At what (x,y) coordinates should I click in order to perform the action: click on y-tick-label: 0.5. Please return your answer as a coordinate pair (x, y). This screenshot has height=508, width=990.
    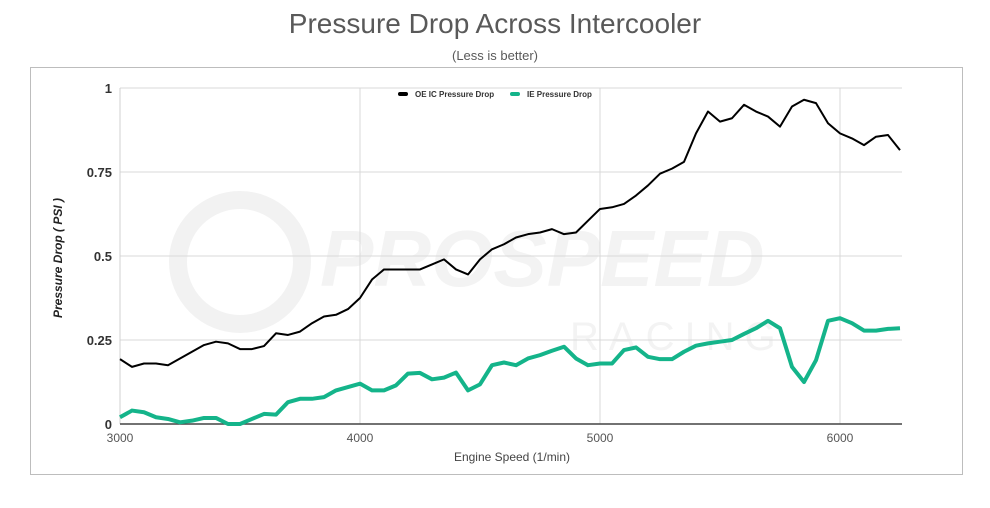
    Looking at the image, I should click on (103, 256).